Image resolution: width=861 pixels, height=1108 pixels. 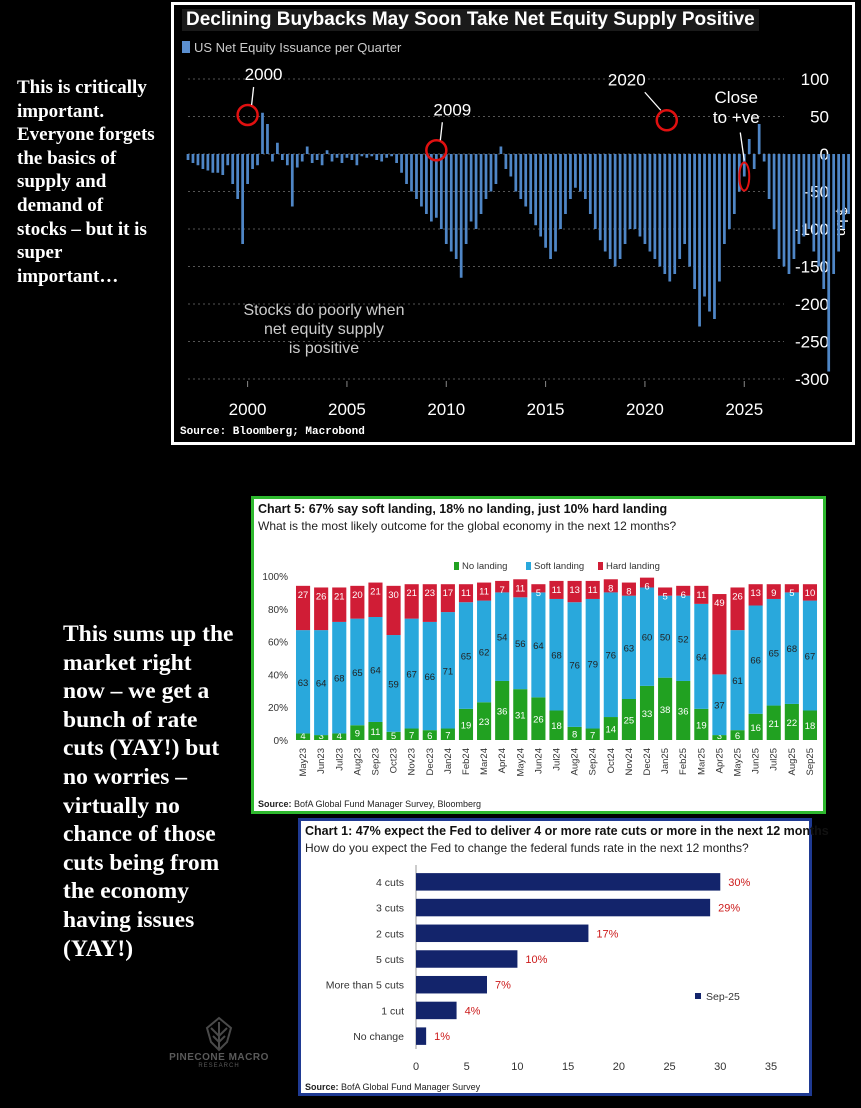 What do you see at coordinates (392, 1087) in the screenshot?
I see `chart-source: Source: BofA Global Fund Manager Survey` at bounding box center [392, 1087].